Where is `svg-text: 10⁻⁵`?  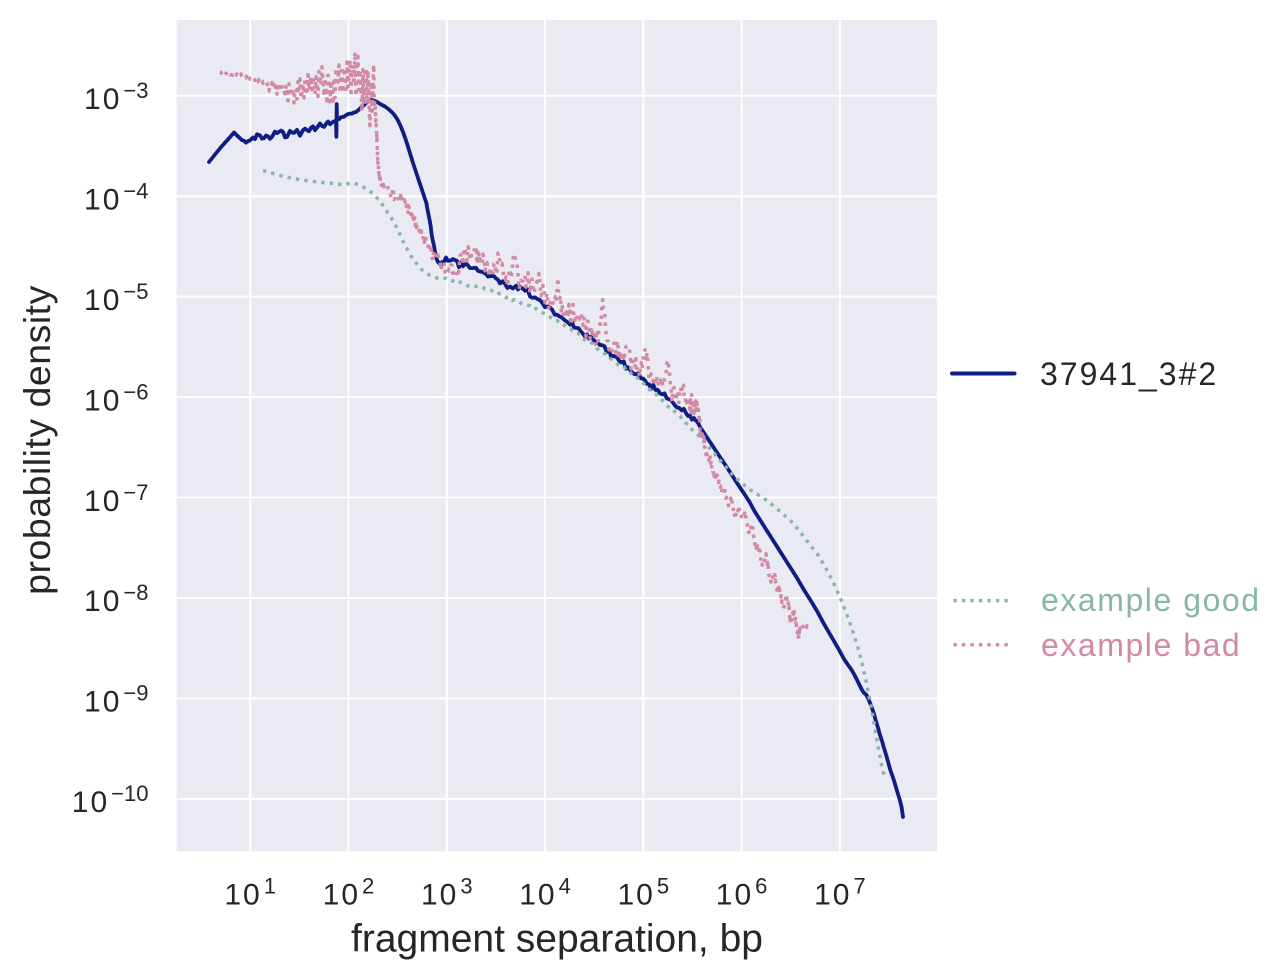 svg-text: 10⁻⁵ is located at coordinates (116, 298).